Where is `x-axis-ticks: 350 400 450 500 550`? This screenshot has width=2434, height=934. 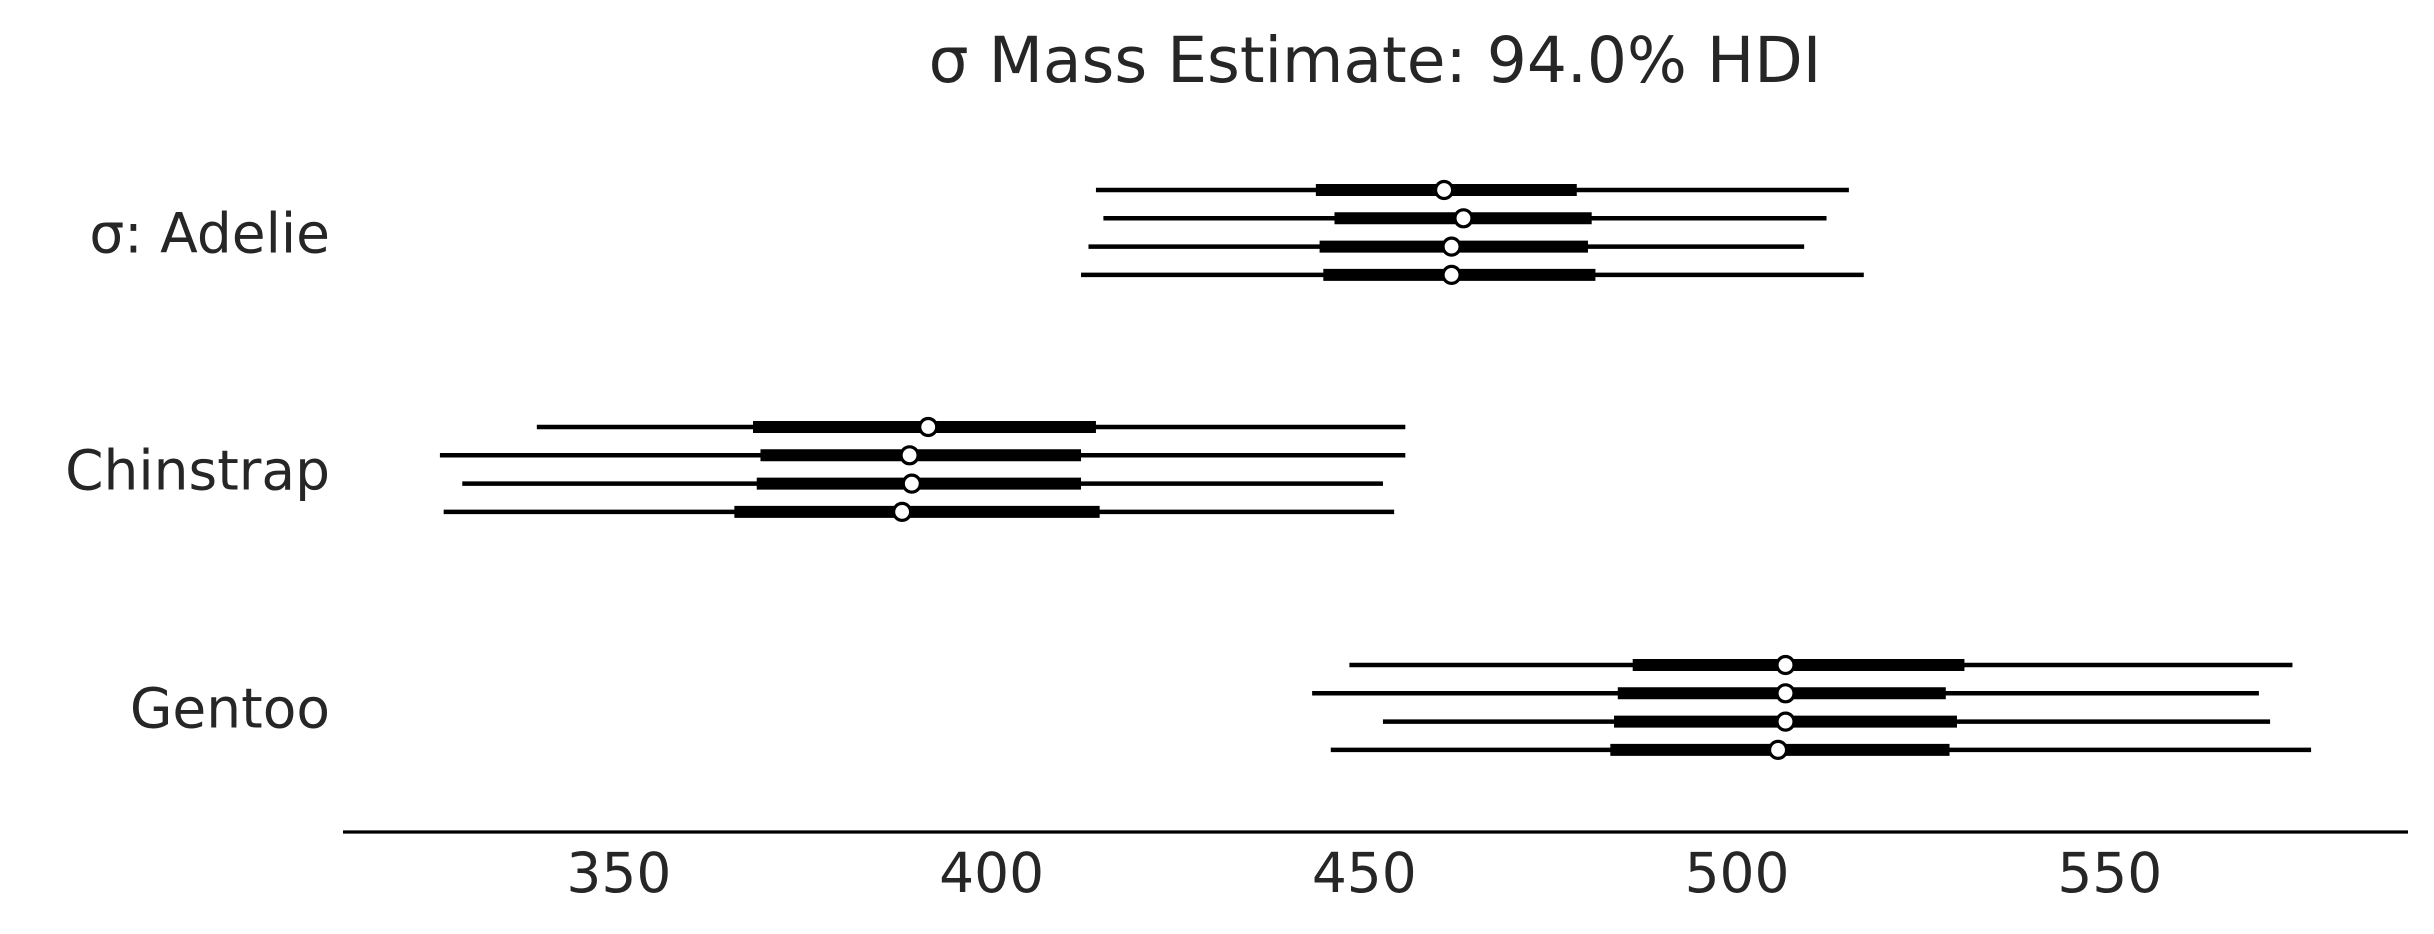 x-axis-ticks: 350 400 450 500 550 is located at coordinates (1364, 873).